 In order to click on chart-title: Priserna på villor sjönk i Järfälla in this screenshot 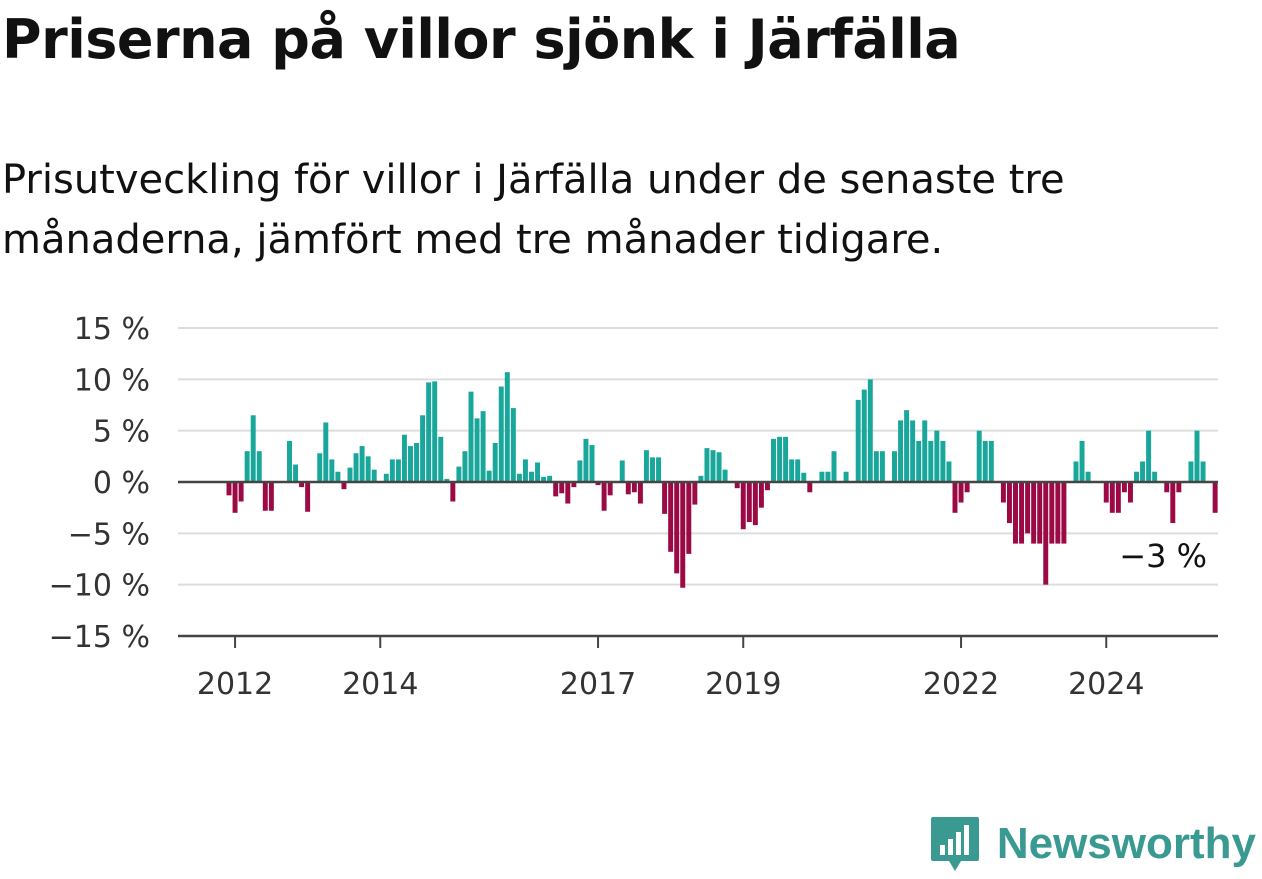, I will do `click(481, 39)`.